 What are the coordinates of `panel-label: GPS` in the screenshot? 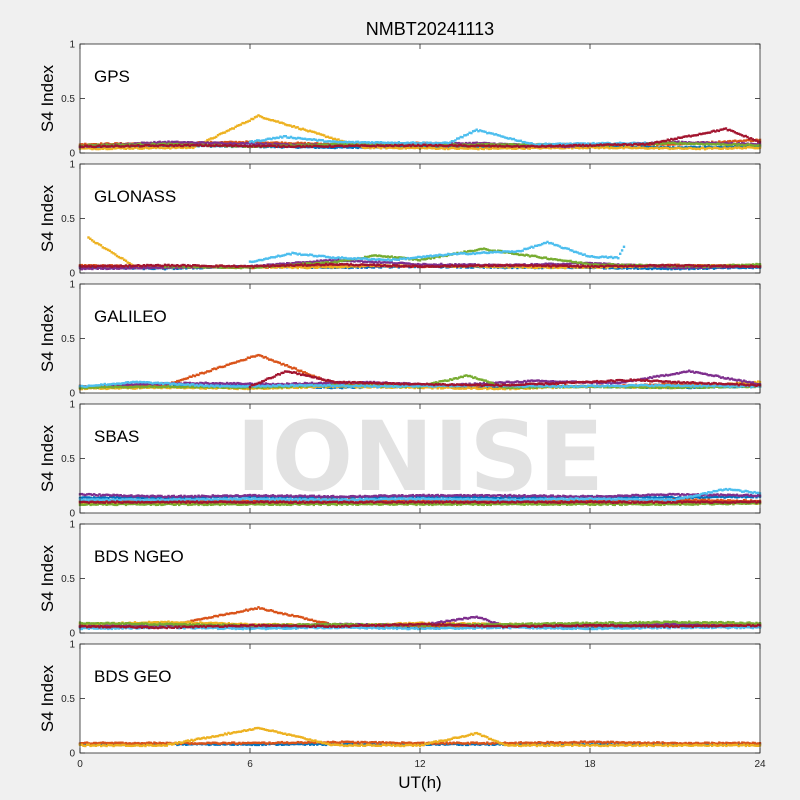 It's located at (112, 76).